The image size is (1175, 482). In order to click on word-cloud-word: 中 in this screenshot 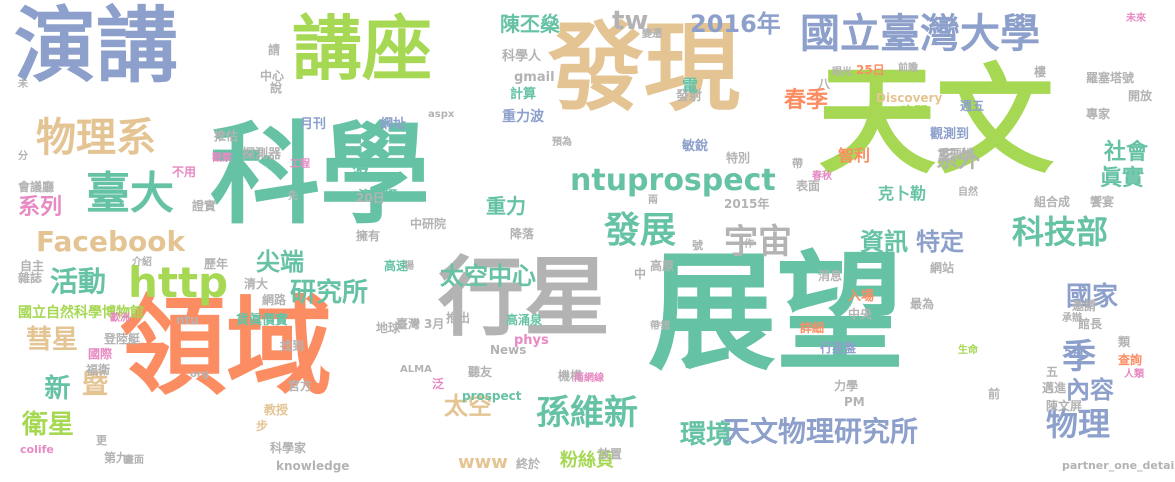, I will do `click(640, 274)`.